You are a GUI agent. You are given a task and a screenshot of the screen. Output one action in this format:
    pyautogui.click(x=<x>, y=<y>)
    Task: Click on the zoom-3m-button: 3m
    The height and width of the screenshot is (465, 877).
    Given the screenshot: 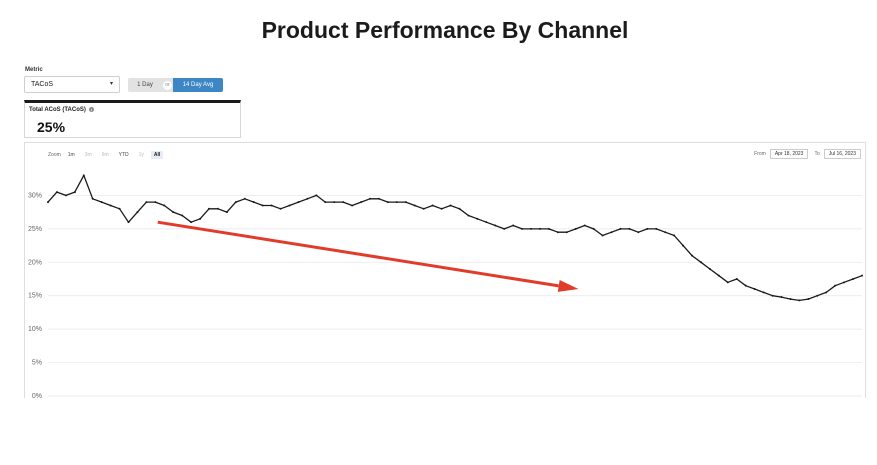 What is the action you would take?
    pyautogui.click(x=88, y=154)
    